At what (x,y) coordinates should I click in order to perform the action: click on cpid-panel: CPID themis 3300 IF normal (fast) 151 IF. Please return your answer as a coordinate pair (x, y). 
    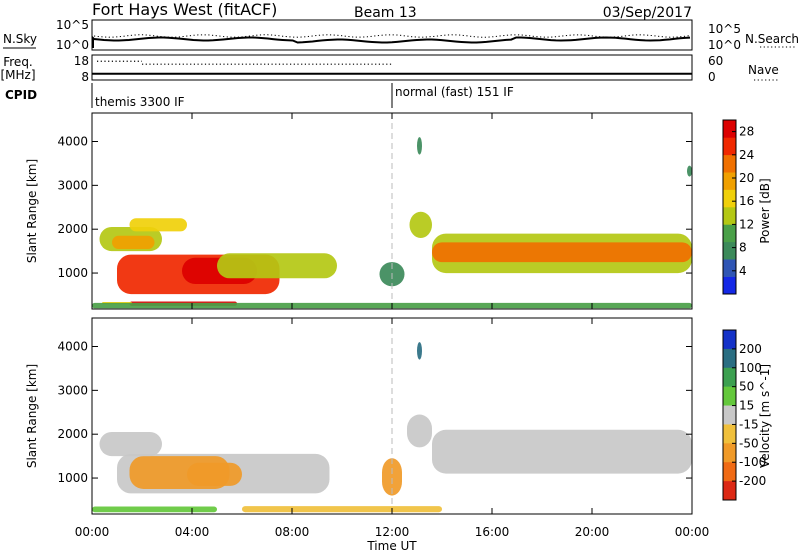
    Looking at the image, I should click on (259, 96).